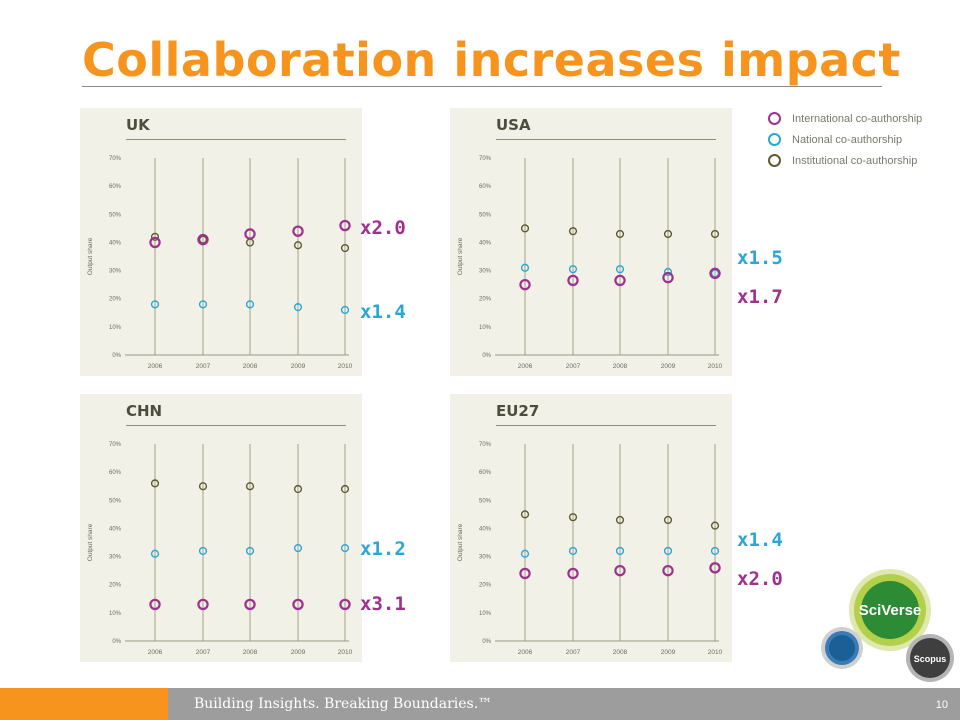 Image resolution: width=960 pixels, height=720 pixels. Describe the element at coordinates (383, 228) in the screenshot. I see `multiplier-uk-international: x2.0` at that location.